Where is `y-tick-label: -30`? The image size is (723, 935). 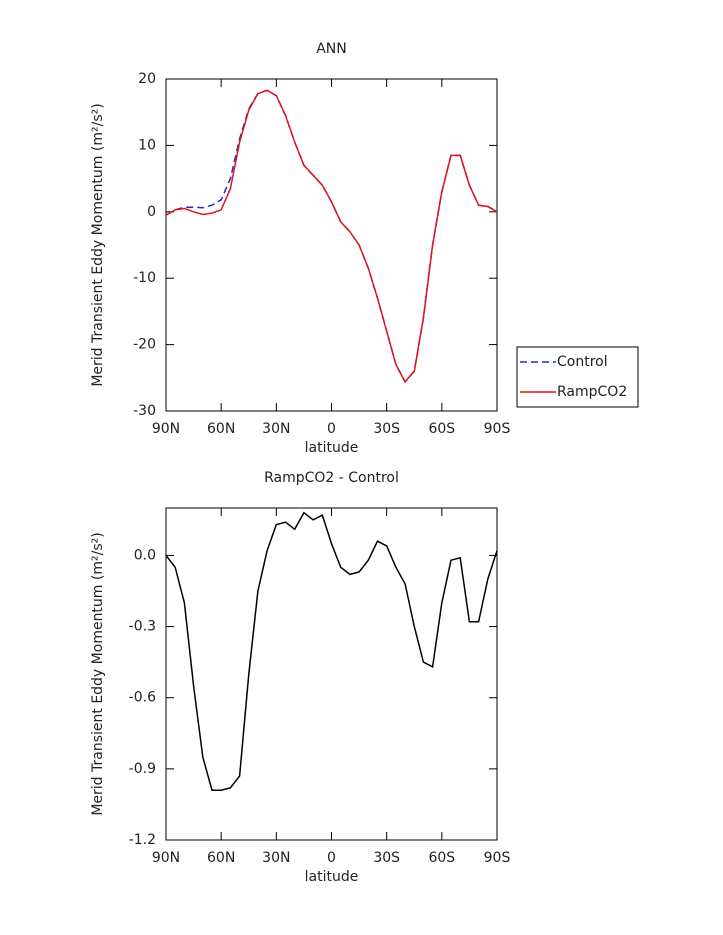
y-tick-label: -30 is located at coordinates (144, 411).